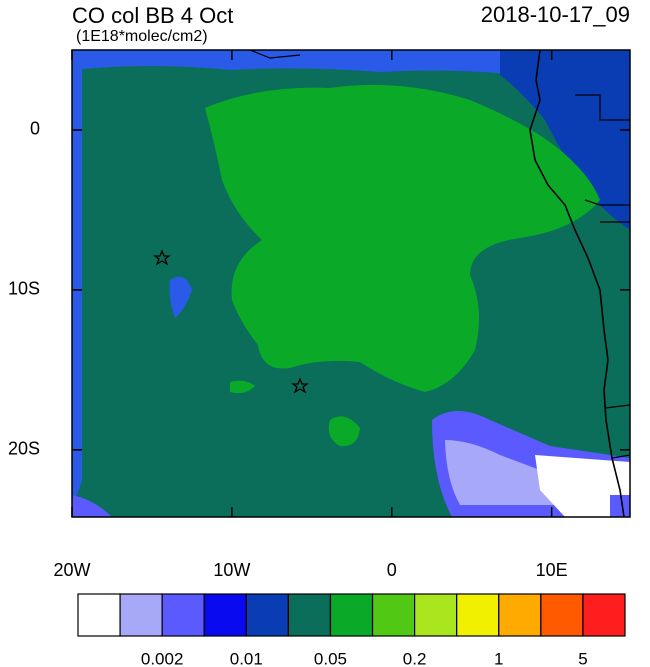  I want to click on field-corner, so click(92, 506).